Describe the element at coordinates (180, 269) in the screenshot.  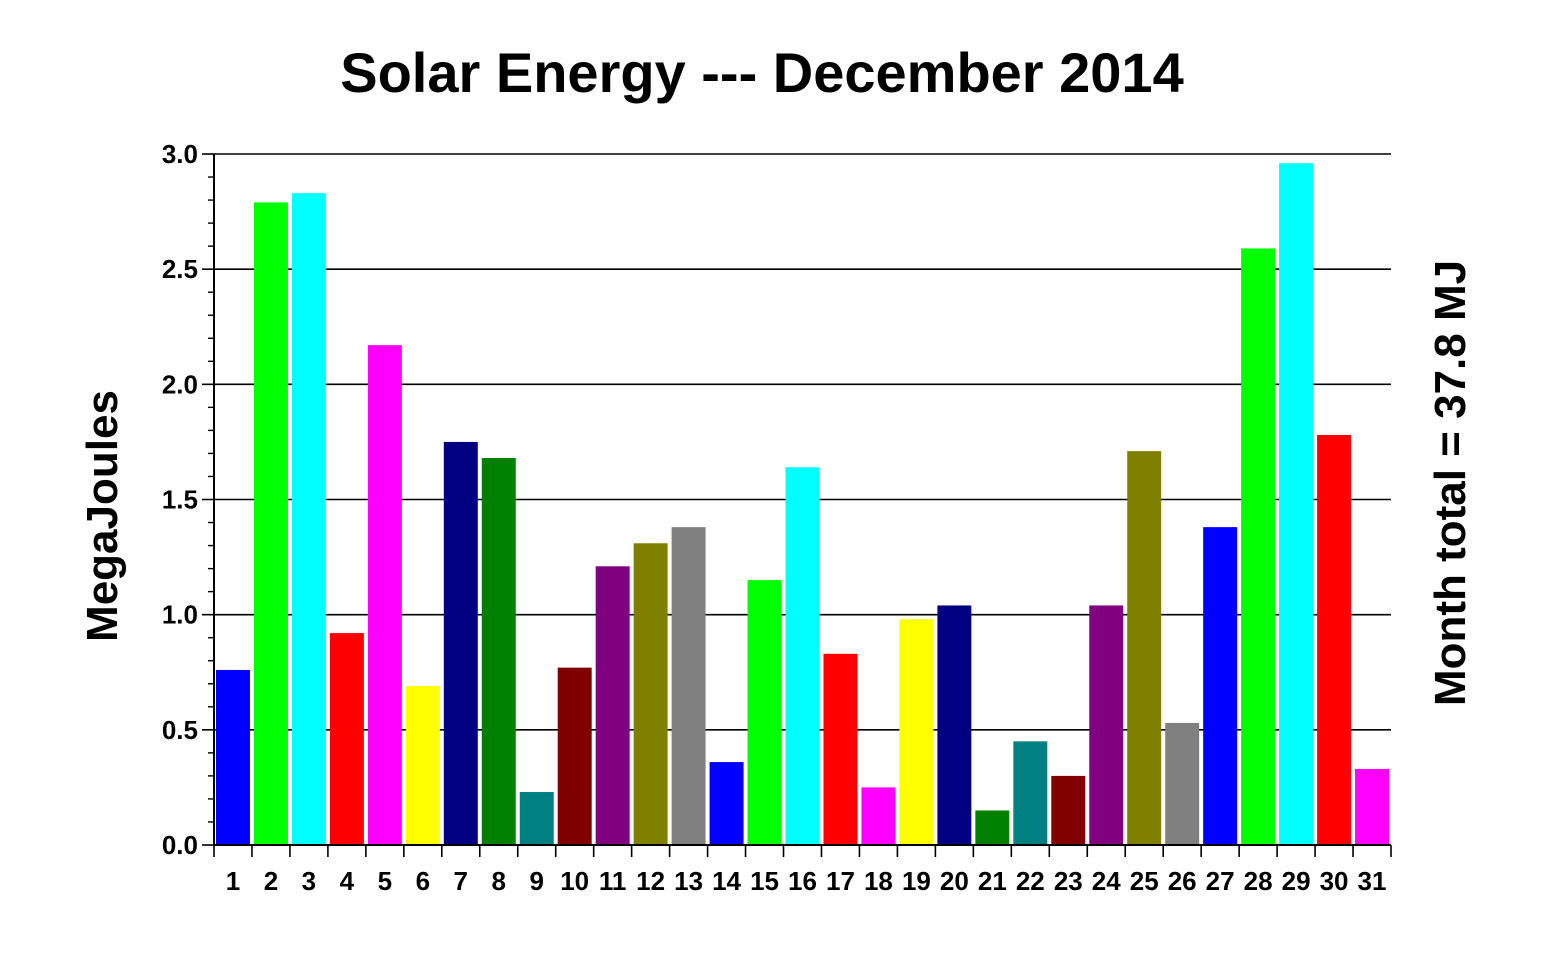
I see `y-tick-label: 2.5` at that location.